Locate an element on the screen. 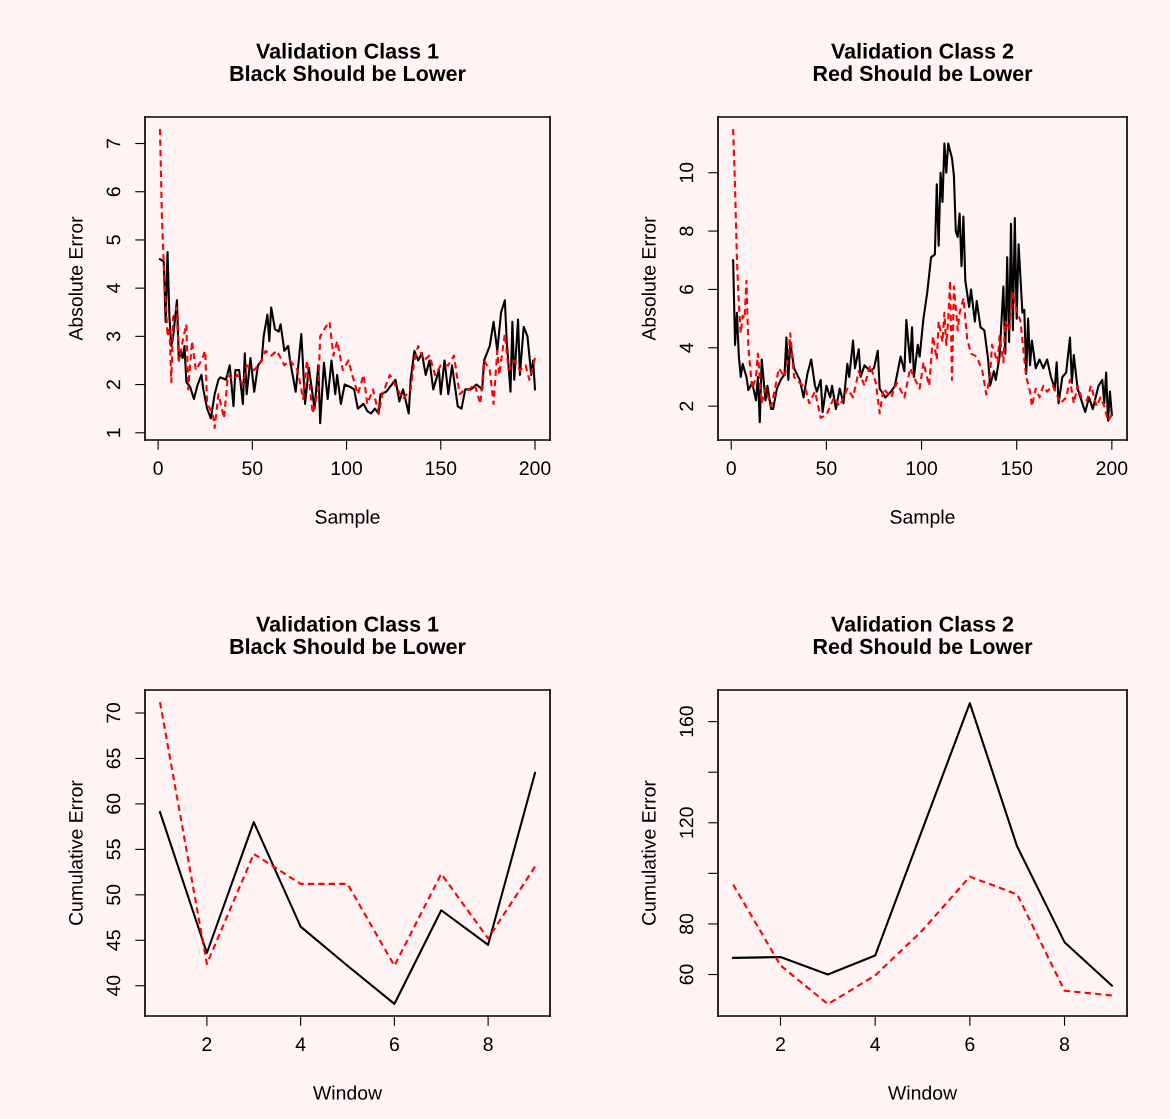 The width and height of the screenshot is (1170, 1119). y-tick-label: 160 is located at coordinates (686, 721).